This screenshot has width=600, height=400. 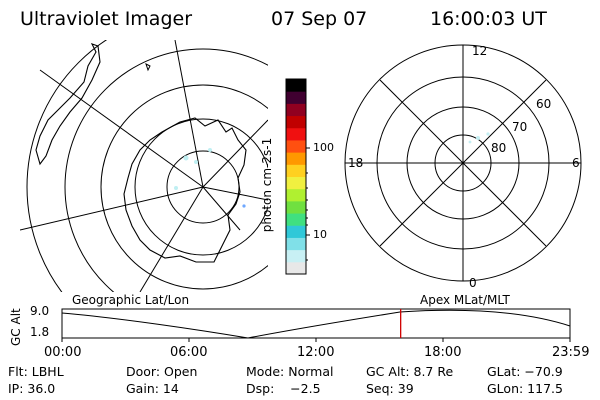 What do you see at coordinates (576, 163) in the screenshot?
I see `mlt-label-6: 6` at bounding box center [576, 163].